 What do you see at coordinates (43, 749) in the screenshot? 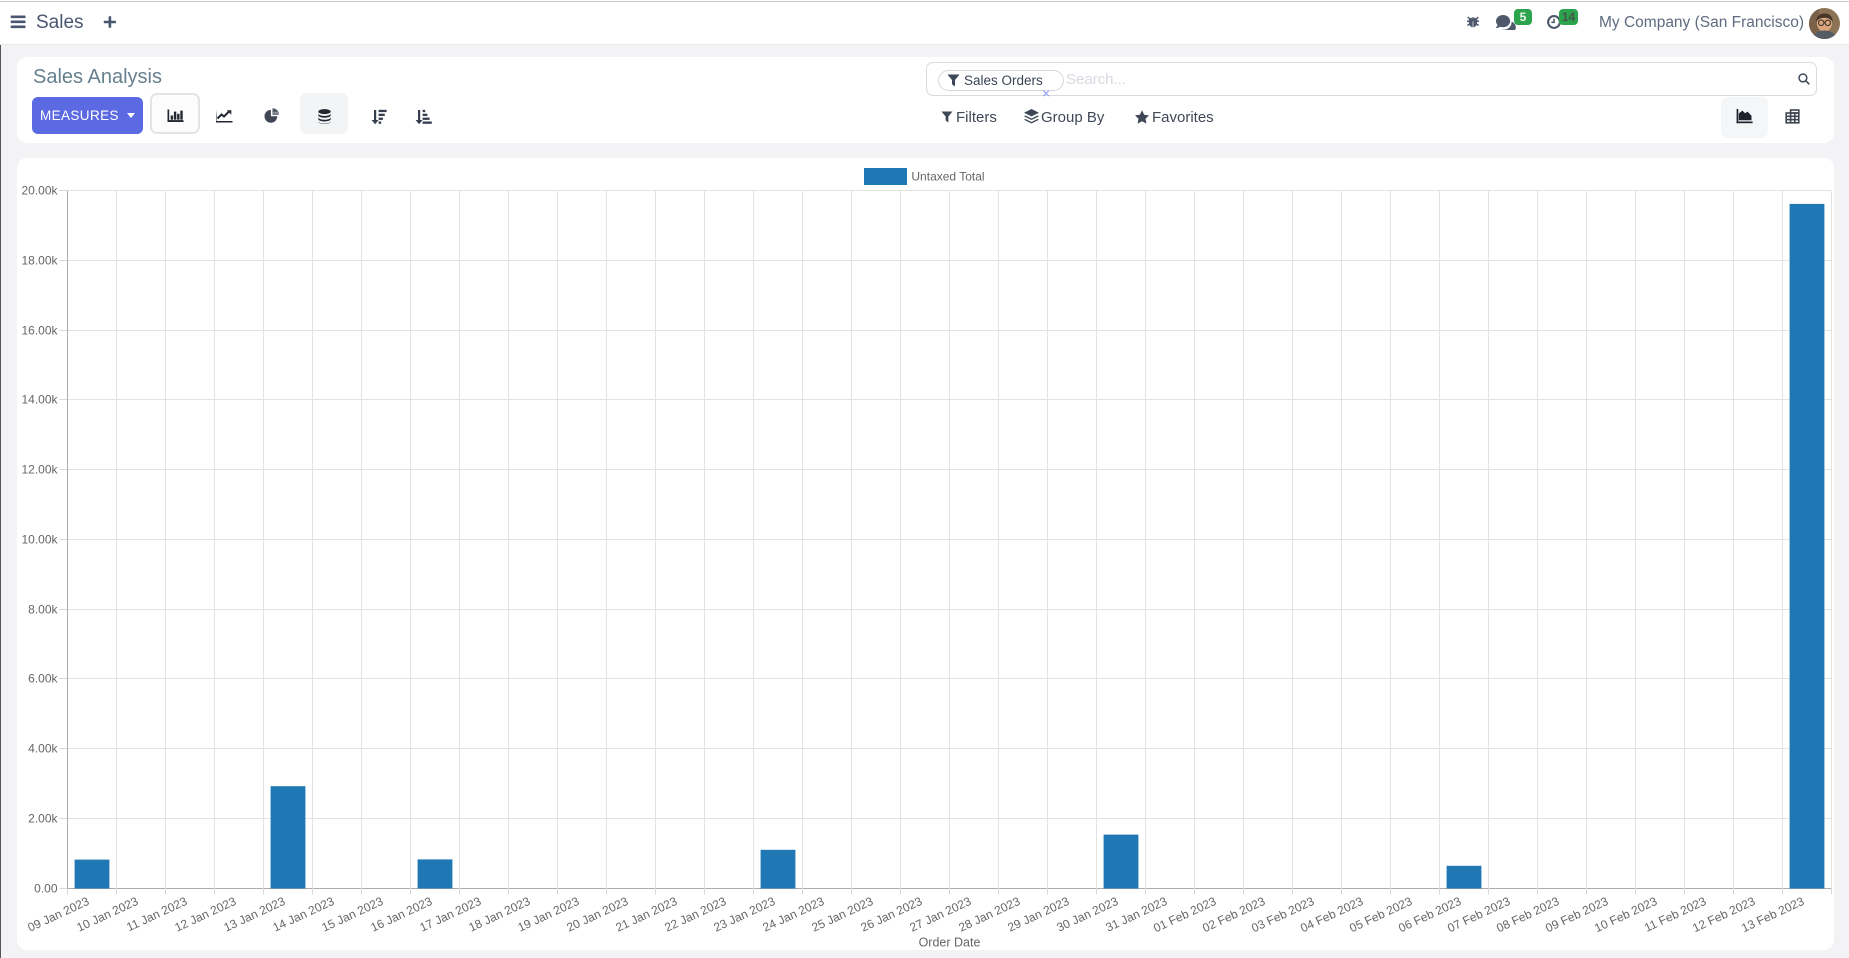
I see `svg-text: 4.00k` at bounding box center [43, 749].